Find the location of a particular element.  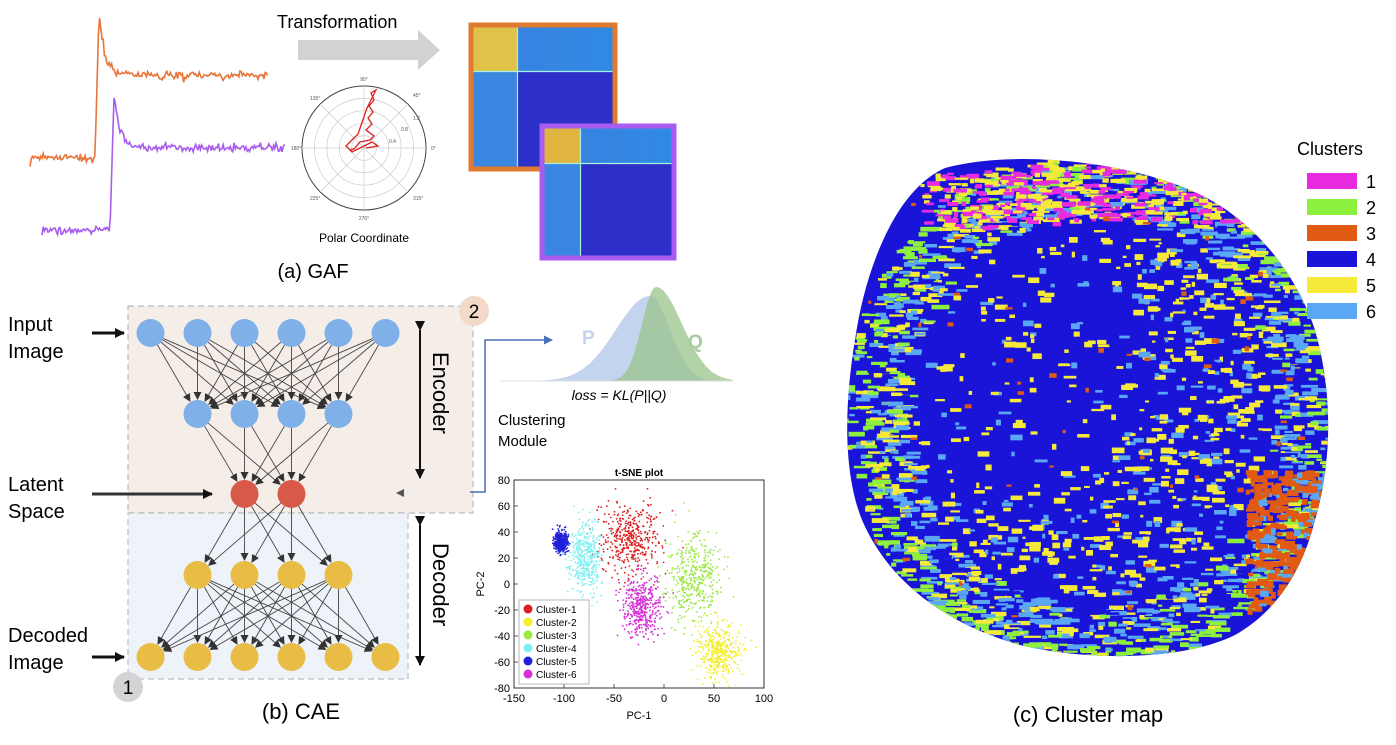

decoder-hidden-node is located at coordinates (291, 575).